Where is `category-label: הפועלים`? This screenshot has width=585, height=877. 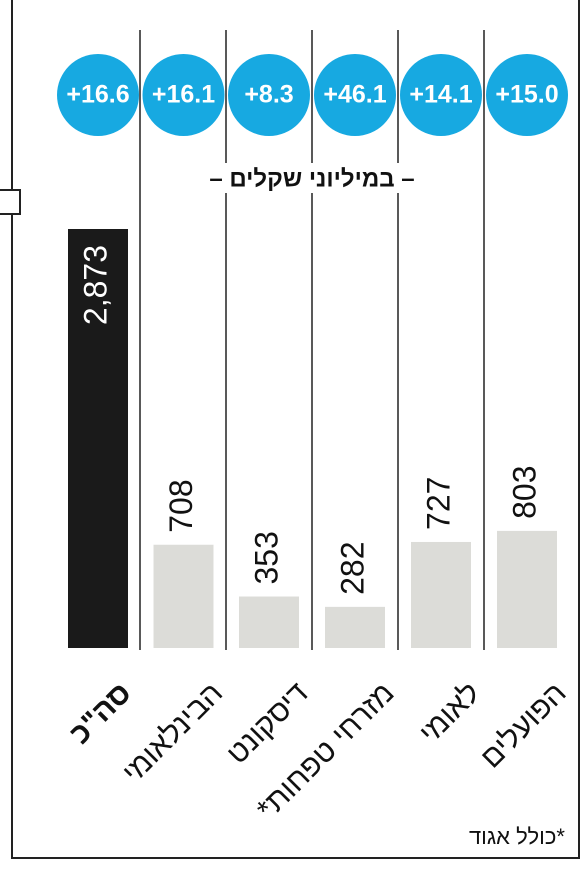 category-label: הפועלים is located at coordinates (523, 725).